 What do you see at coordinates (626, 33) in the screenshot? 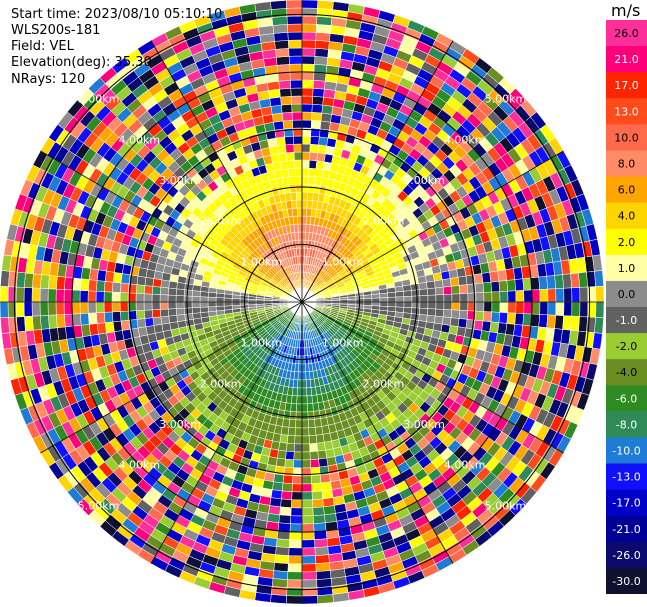
I see `colorbar-tick-label: 26.0` at bounding box center [626, 33].